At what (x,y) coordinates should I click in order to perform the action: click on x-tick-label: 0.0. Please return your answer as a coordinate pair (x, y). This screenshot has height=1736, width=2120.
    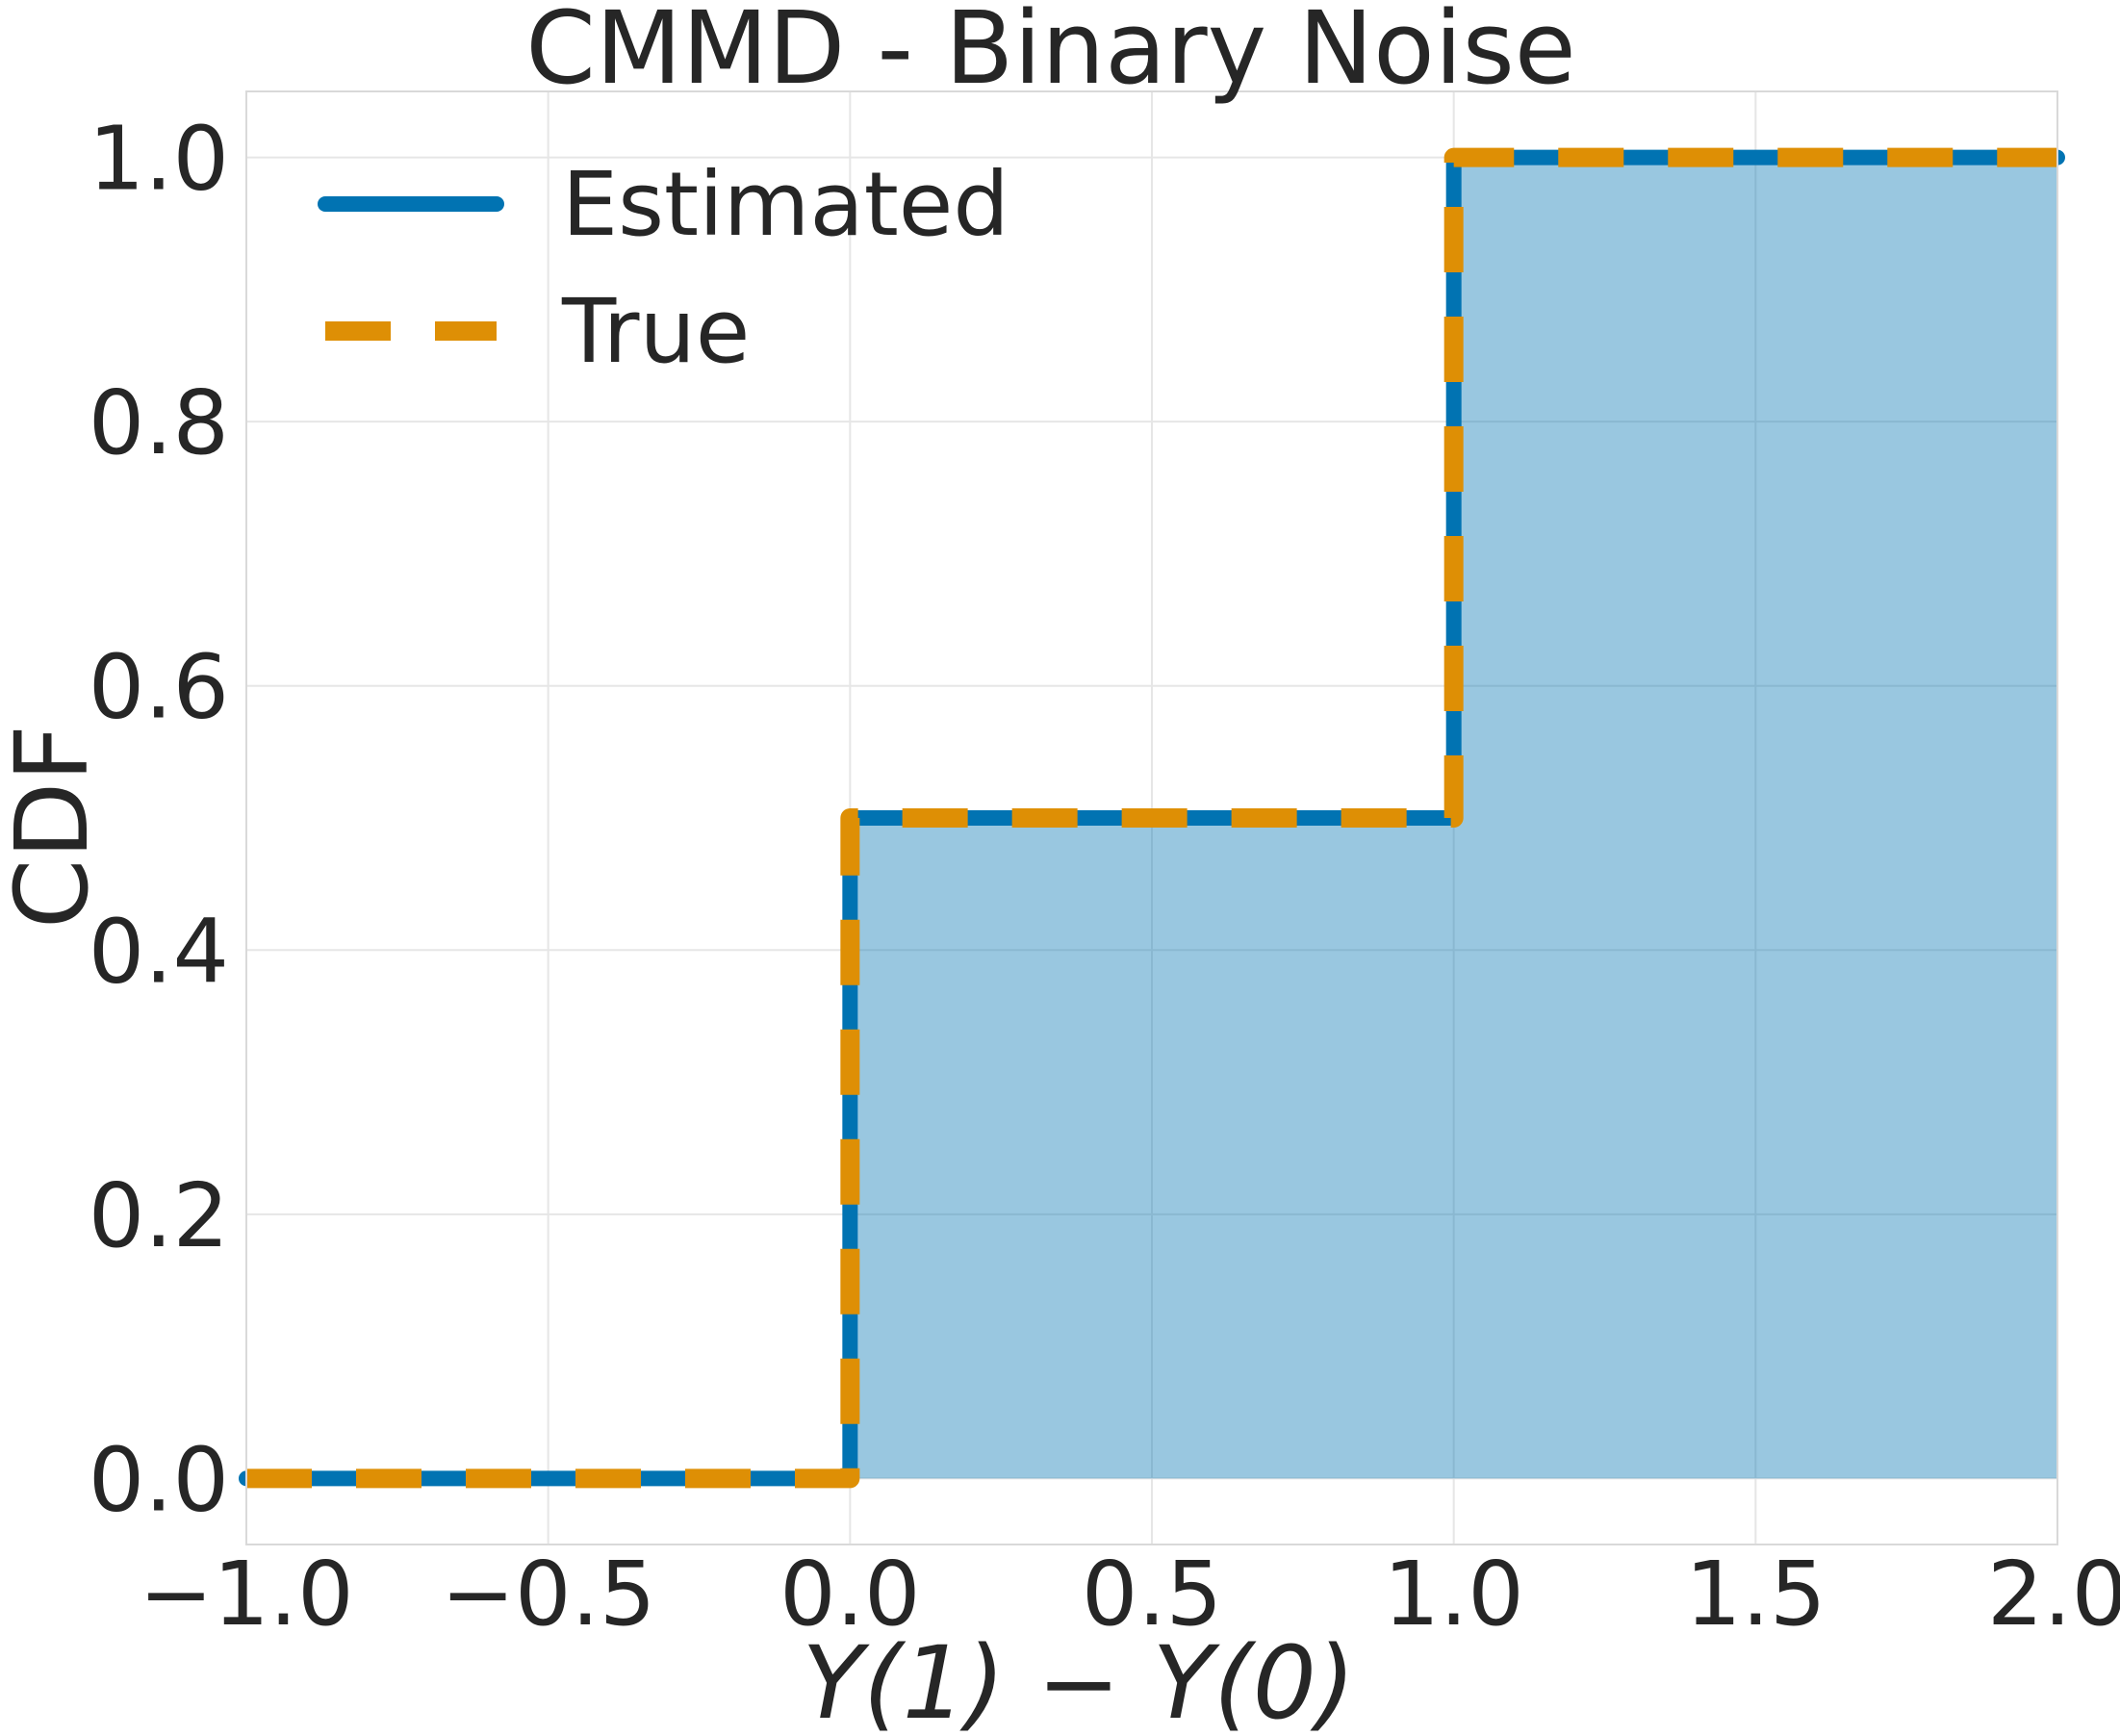
    Looking at the image, I should click on (850, 1594).